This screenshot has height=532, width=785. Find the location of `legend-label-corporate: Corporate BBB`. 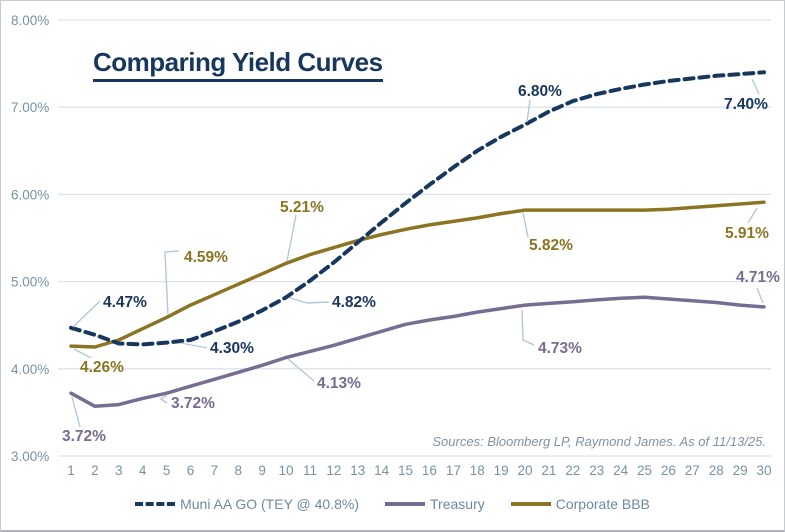

legend-label-corporate: Corporate BBB is located at coordinates (602, 504).